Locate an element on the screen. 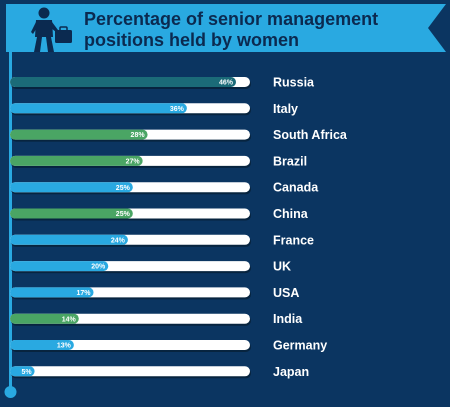 This screenshot has height=407, width=450. bar-russia is located at coordinates (123, 82).